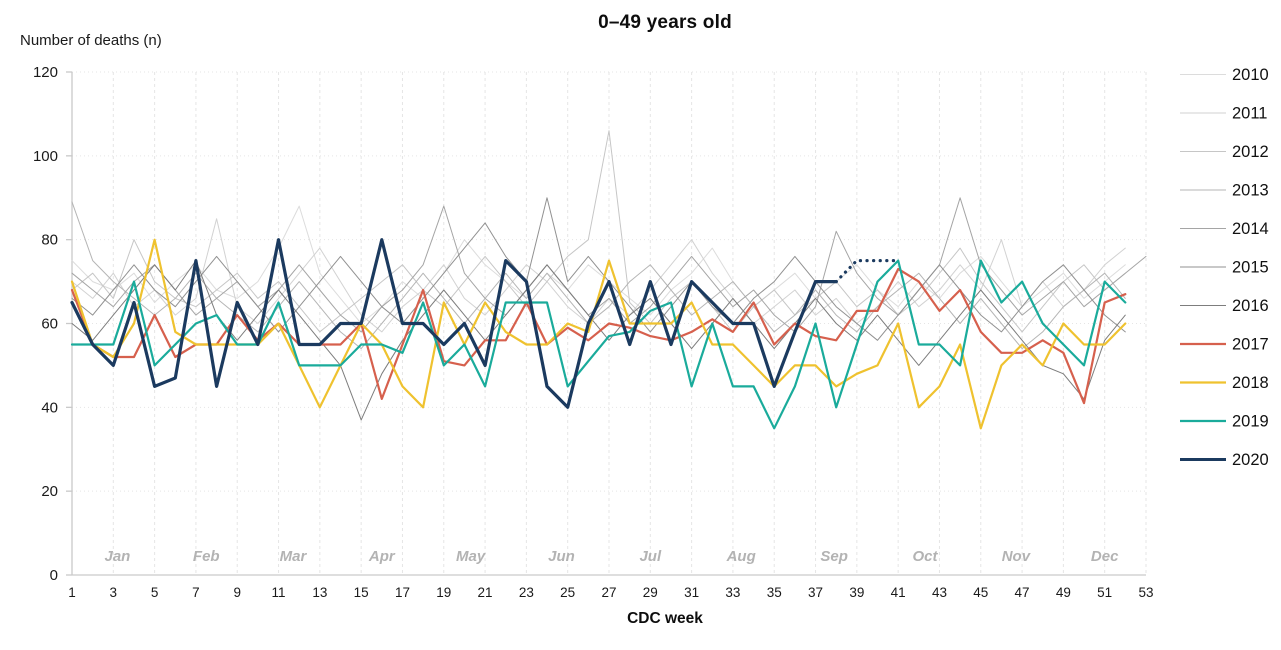 The height and width of the screenshot is (650, 1281). What do you see at coordinates (72, 592) in the screenshot?
I see `x-tick-label: 1` at bounding box center [72, 592].